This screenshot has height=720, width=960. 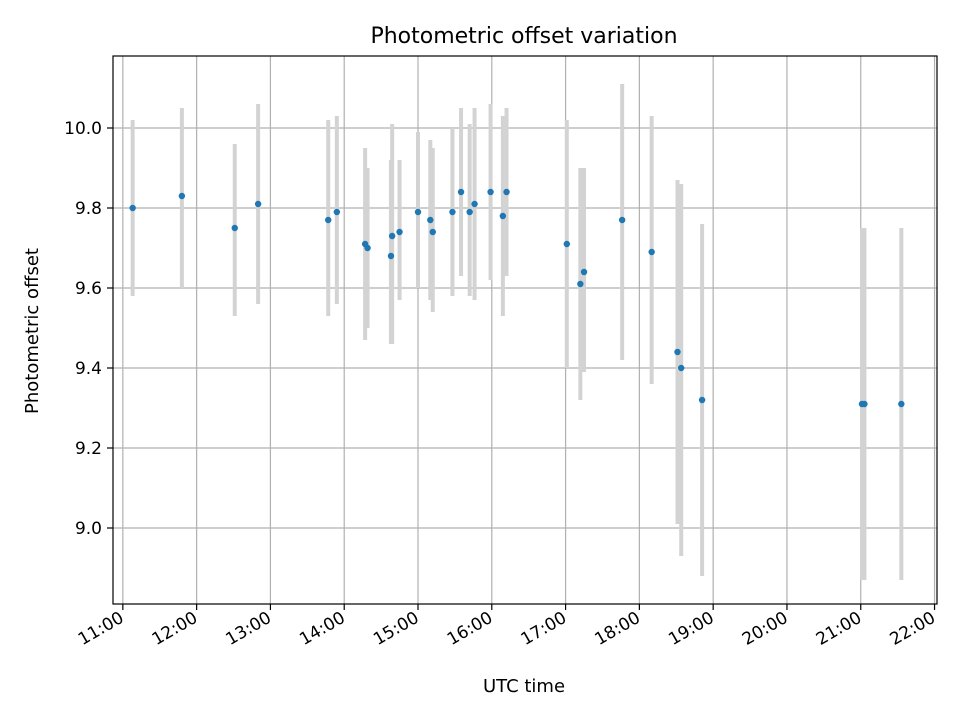 What do you see at coordinates (88, 289) in the screenshot?
I see `y-tick-label: 9.6` at bounding box center [88, 289].